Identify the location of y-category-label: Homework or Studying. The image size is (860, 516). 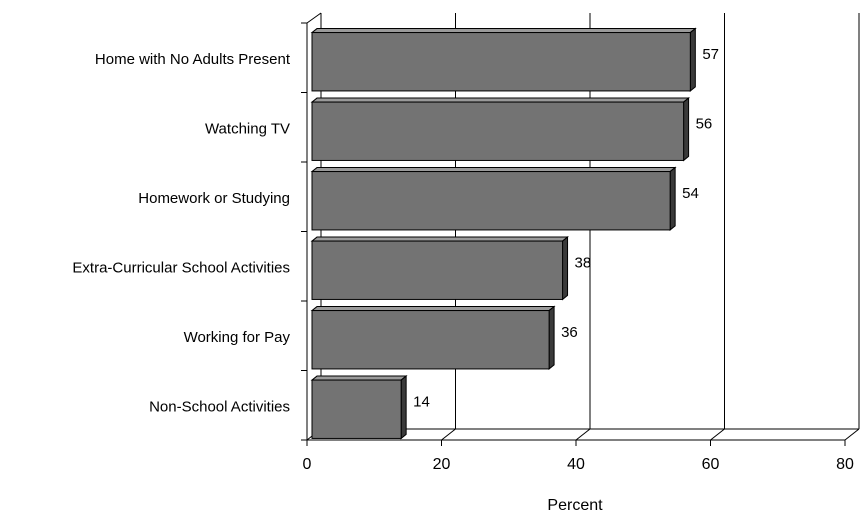
(214, 198).